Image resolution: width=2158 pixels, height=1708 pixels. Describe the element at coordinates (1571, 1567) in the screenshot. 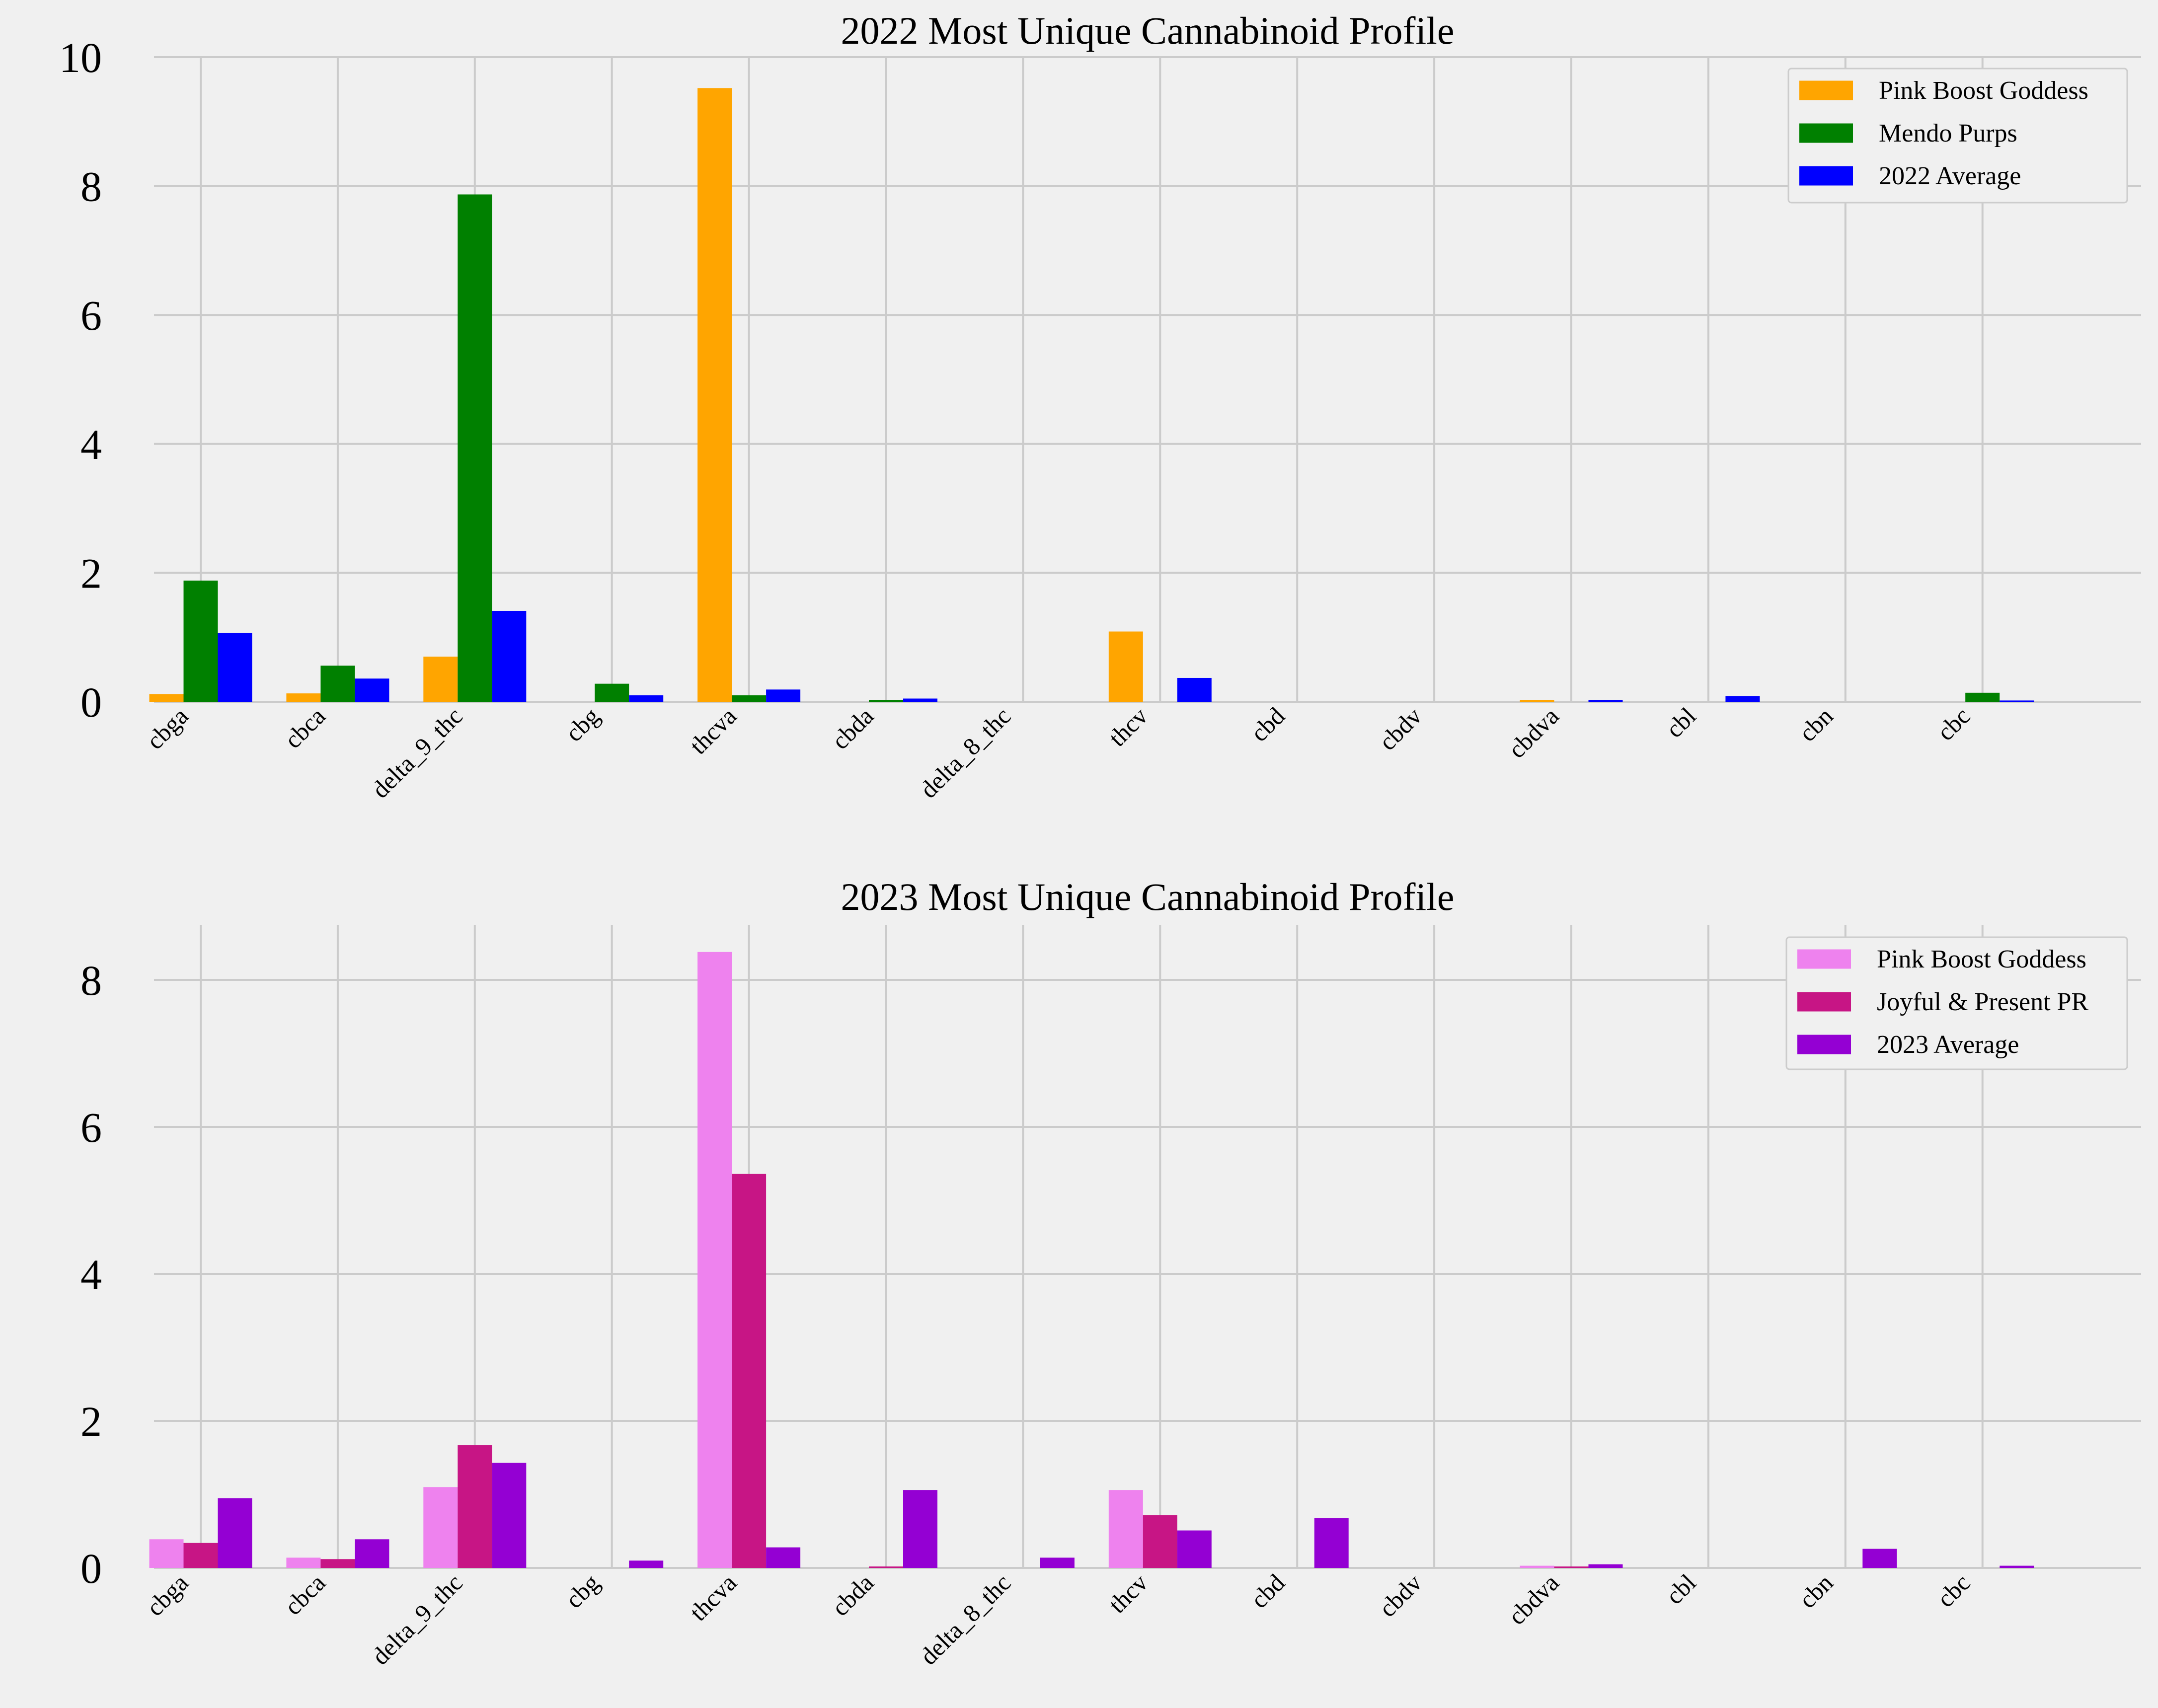

I see `bar-joyful-present-pr-cbdva` at that location.